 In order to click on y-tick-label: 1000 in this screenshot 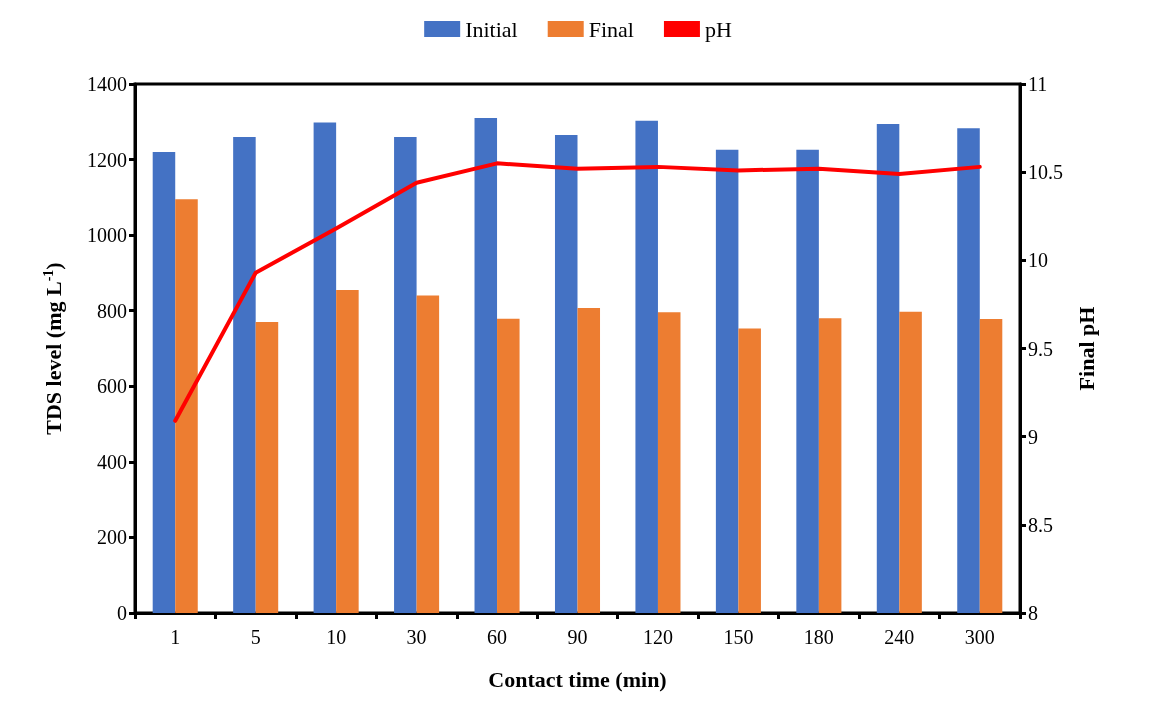, I will do `click(107, 235)`.